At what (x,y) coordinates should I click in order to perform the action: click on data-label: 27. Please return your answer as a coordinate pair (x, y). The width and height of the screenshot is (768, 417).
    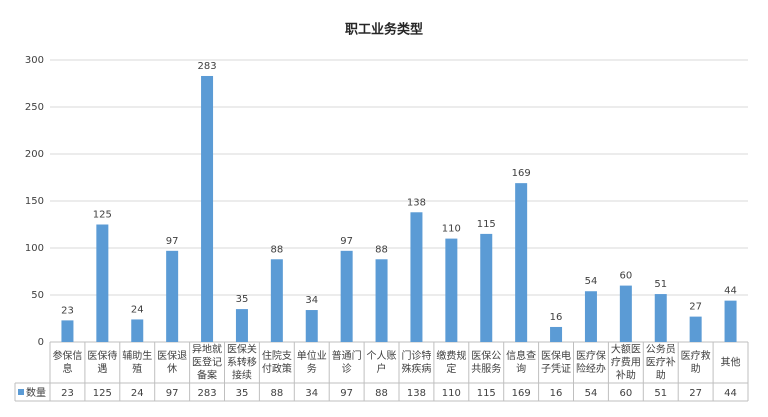
    Looking at the image, I should click on (695, 307).